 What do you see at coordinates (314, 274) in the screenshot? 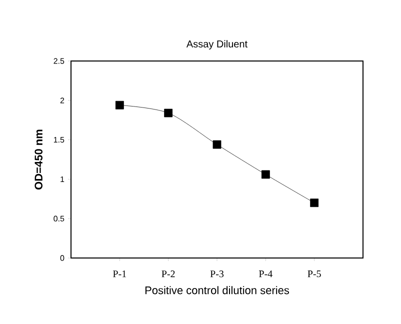
I see `x-tick-label: P-5` at bounding box center [314, 274].